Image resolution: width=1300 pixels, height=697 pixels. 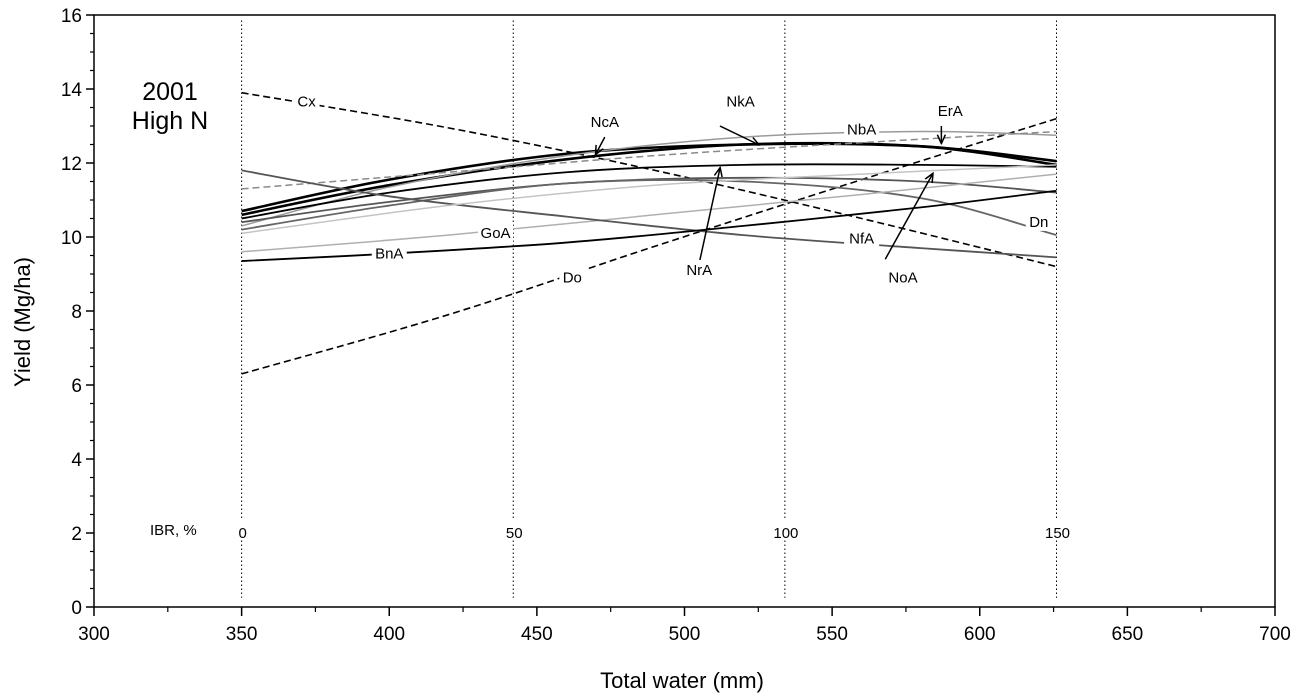 I want to click on x-tick-label: 300, so click(x=94, y=634).